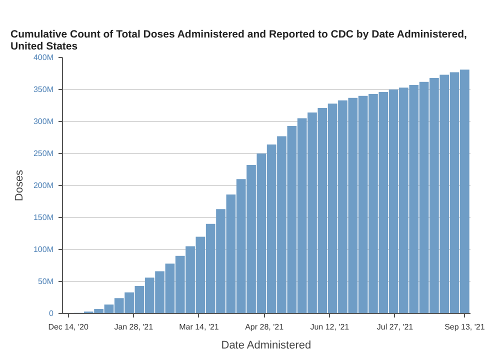 The width and height of the screenshot is (500, 354). I want to click on chart-title: Cumulative Count of Total Doses Administered and Reported to CDC by Date Administered, United States, so click(238, 40).